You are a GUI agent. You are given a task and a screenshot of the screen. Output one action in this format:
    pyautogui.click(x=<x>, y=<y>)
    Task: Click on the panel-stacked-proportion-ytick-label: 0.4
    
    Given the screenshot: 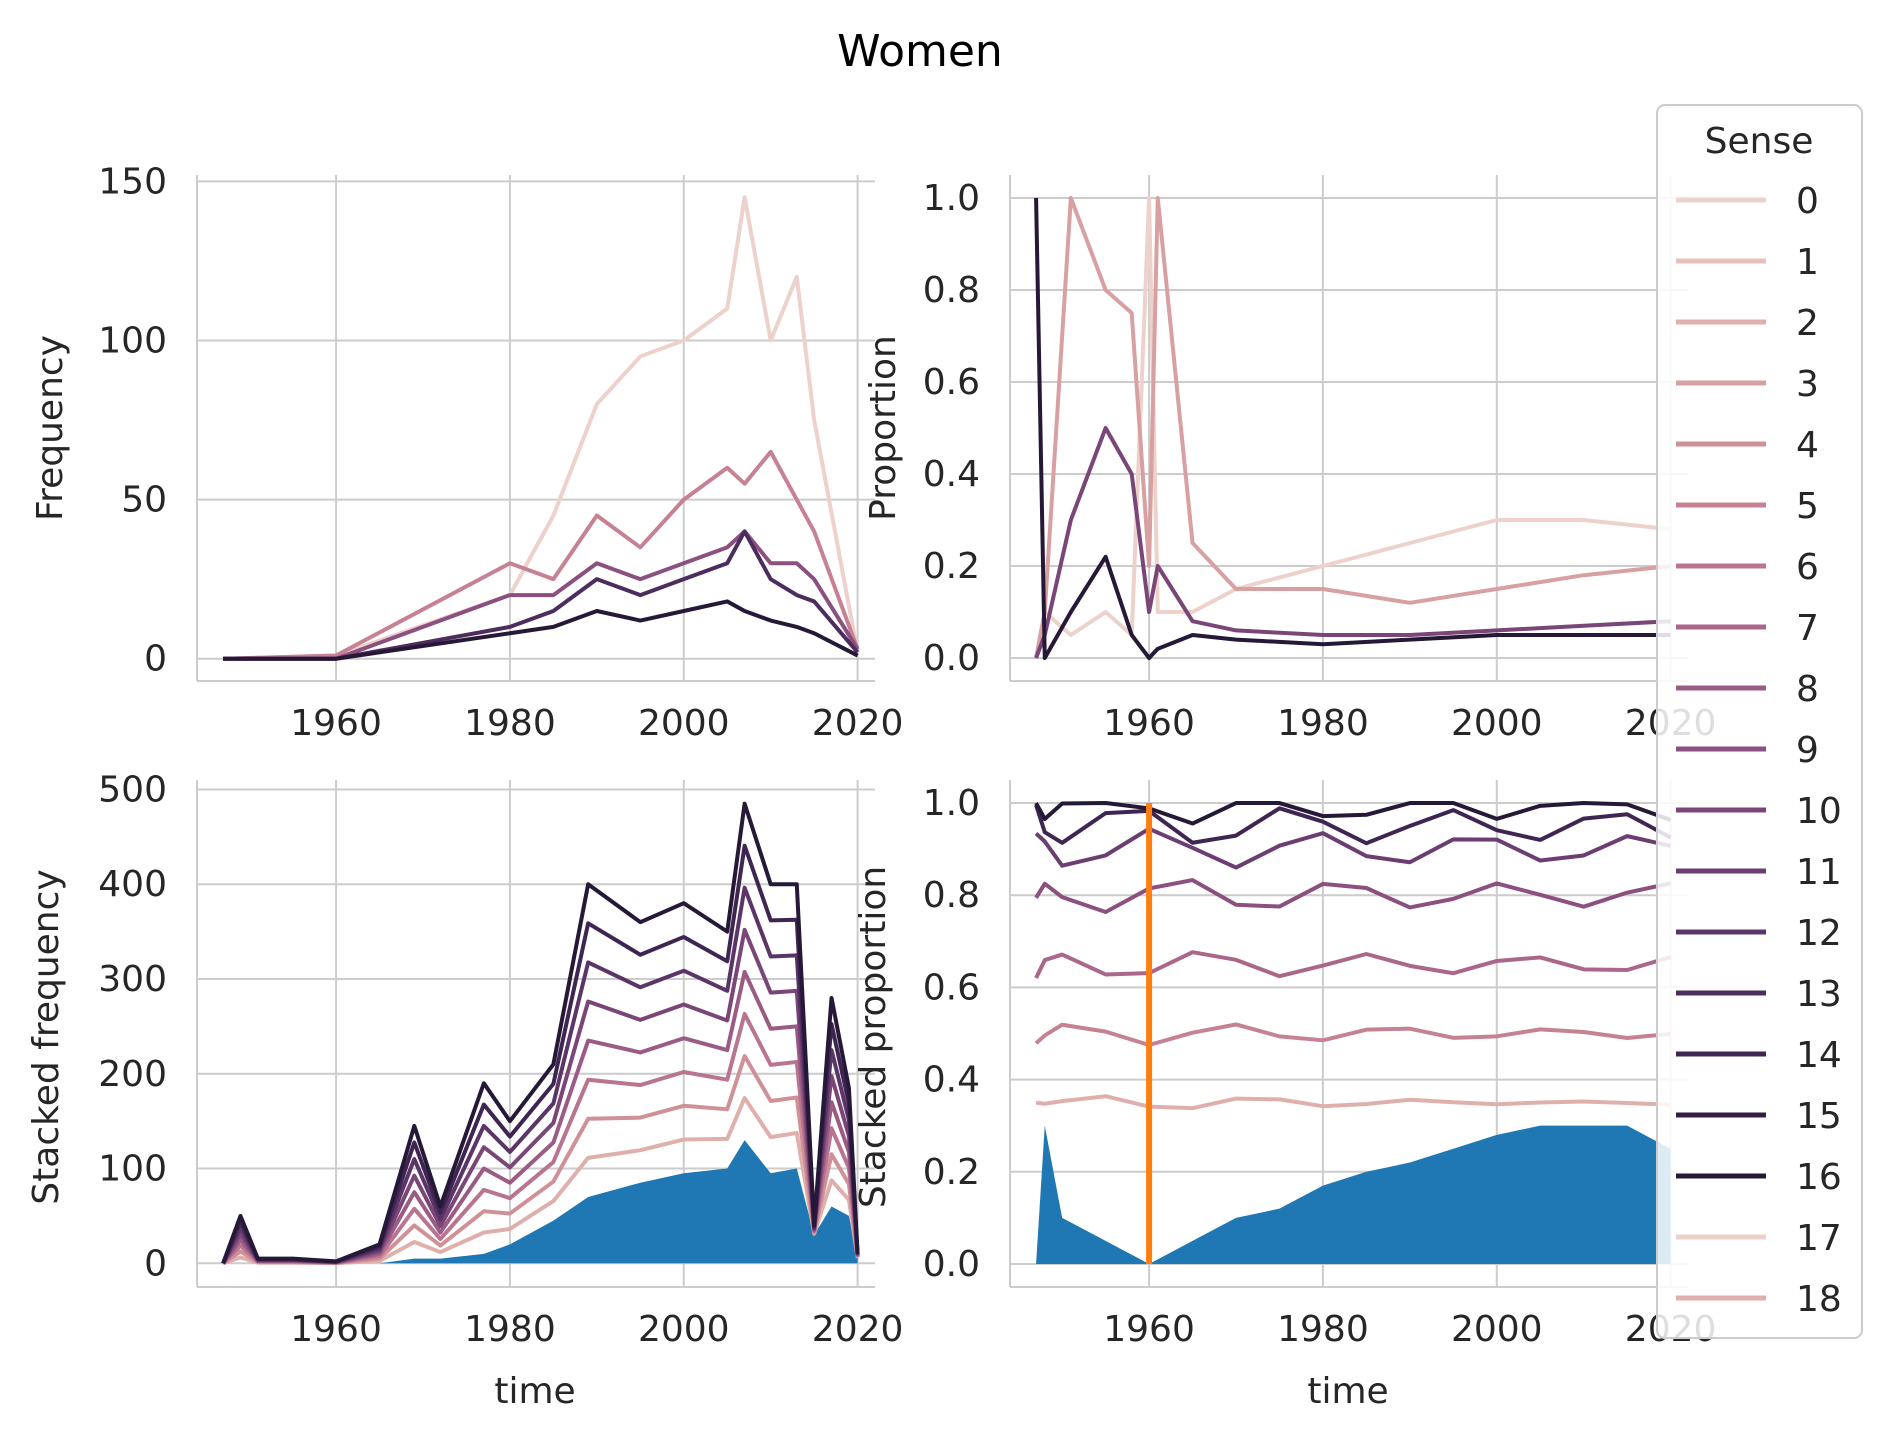 What is the action you would take?
    pyautogui.click(x=951, y=1080)
    